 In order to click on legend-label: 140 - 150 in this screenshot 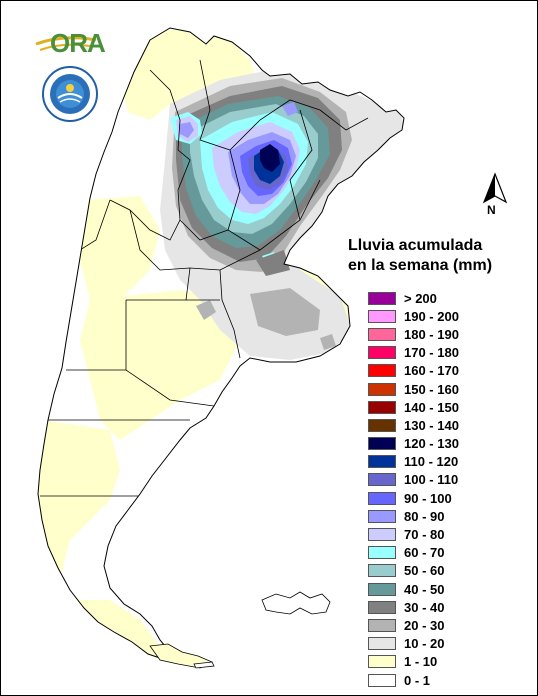, I will do `click(431, 407)`.